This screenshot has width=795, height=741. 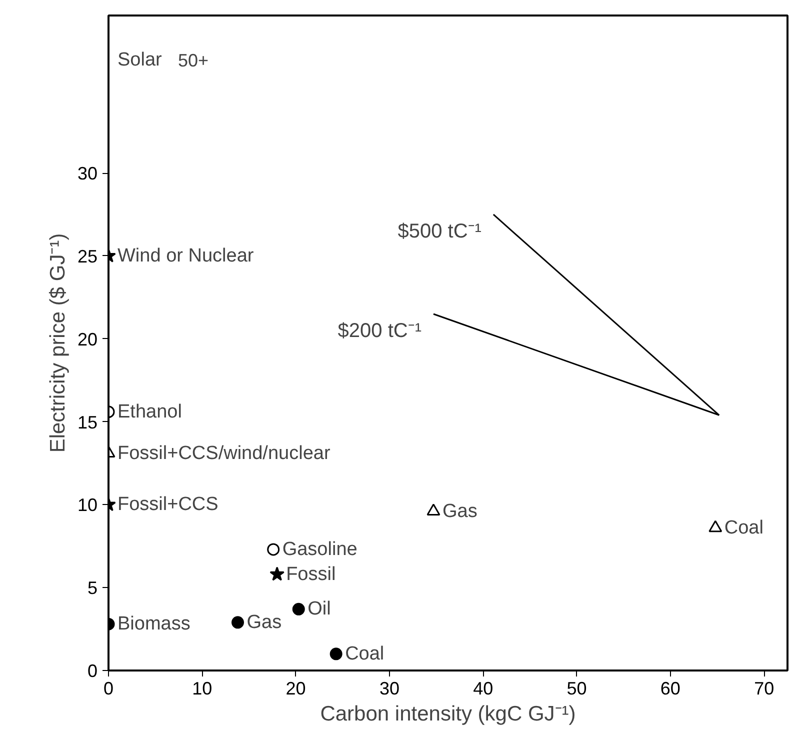 What do you see at coordinates (186, 255) in the screenshot?
I see `annotation: Wind or Nuclear` at bounding box center [186, 255].